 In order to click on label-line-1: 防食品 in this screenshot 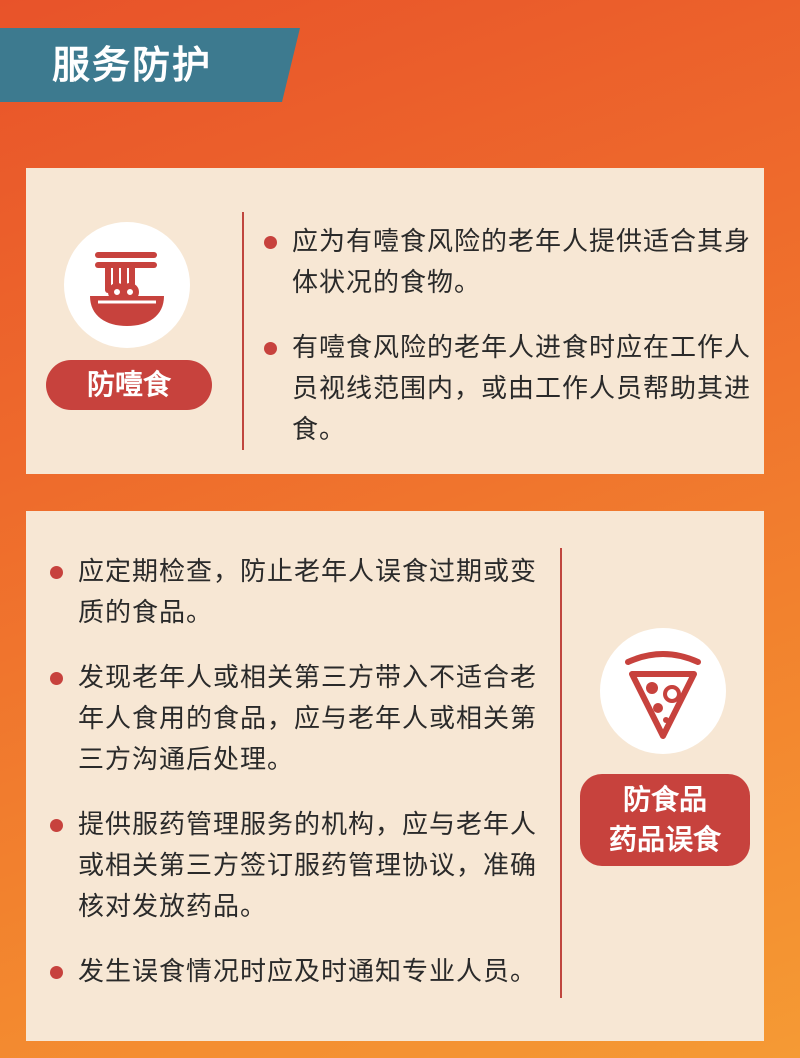, I will do `click(664, 799)`.